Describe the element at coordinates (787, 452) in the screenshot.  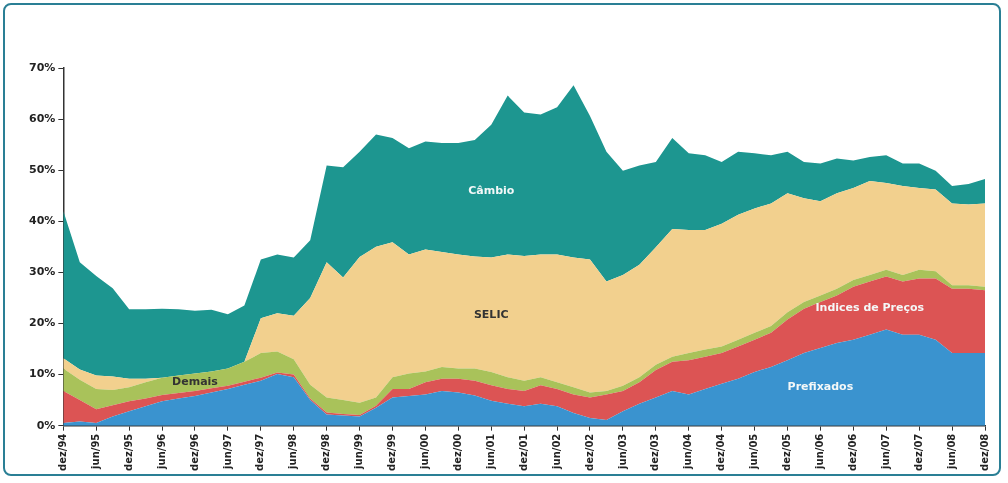
I see `x-tick-label: dez/05` at that location.